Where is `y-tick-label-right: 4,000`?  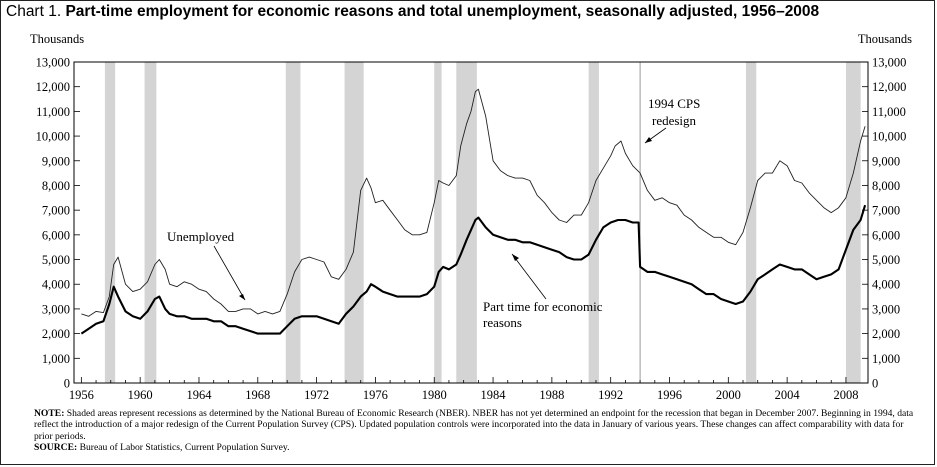
y-tick-label-right: 4,000 is located at coordinates (886, 285).